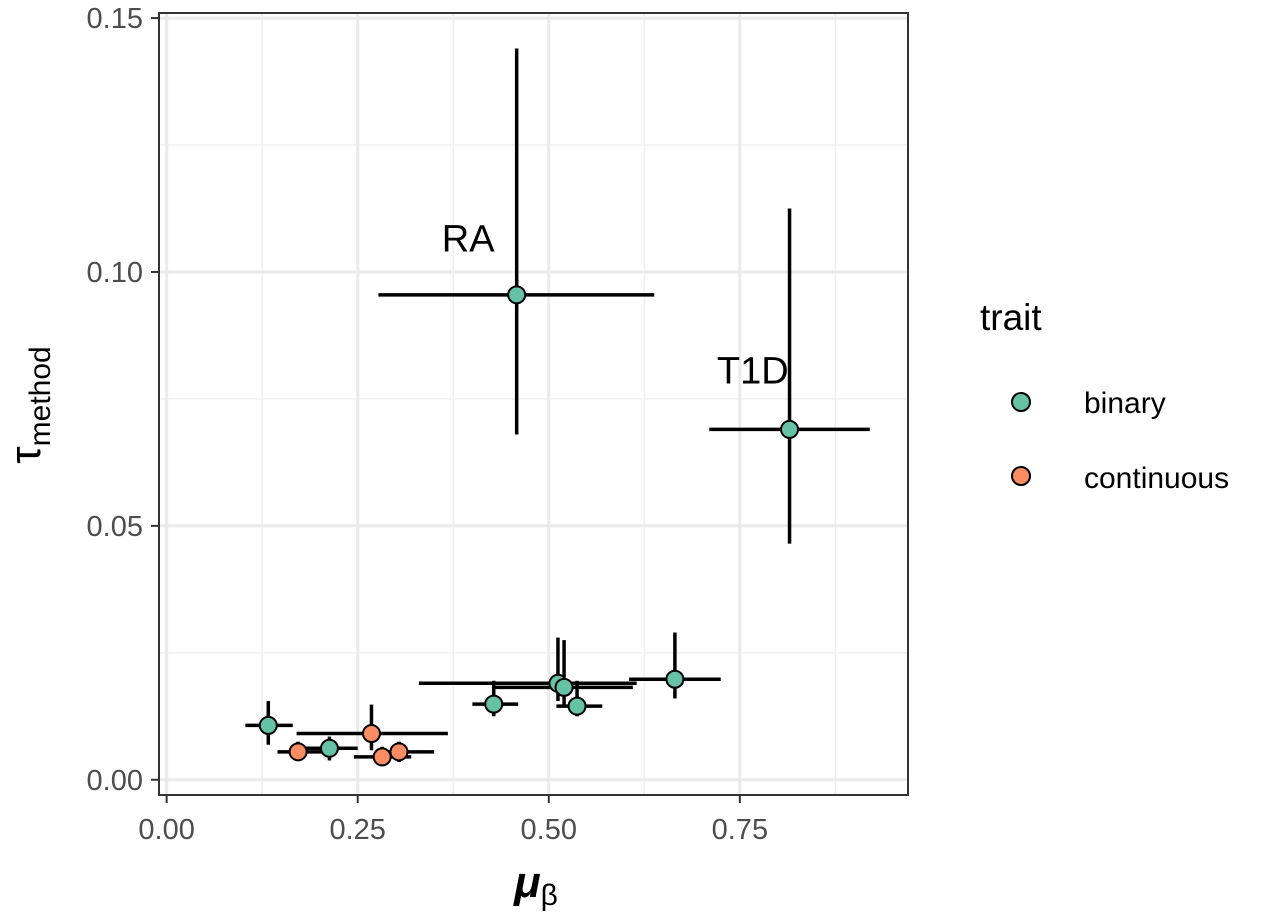  What do you see at coordinates (1125, 403) in the screenshot?
I see `legend-label-binary: binary` at bounding box center [1125, 403].